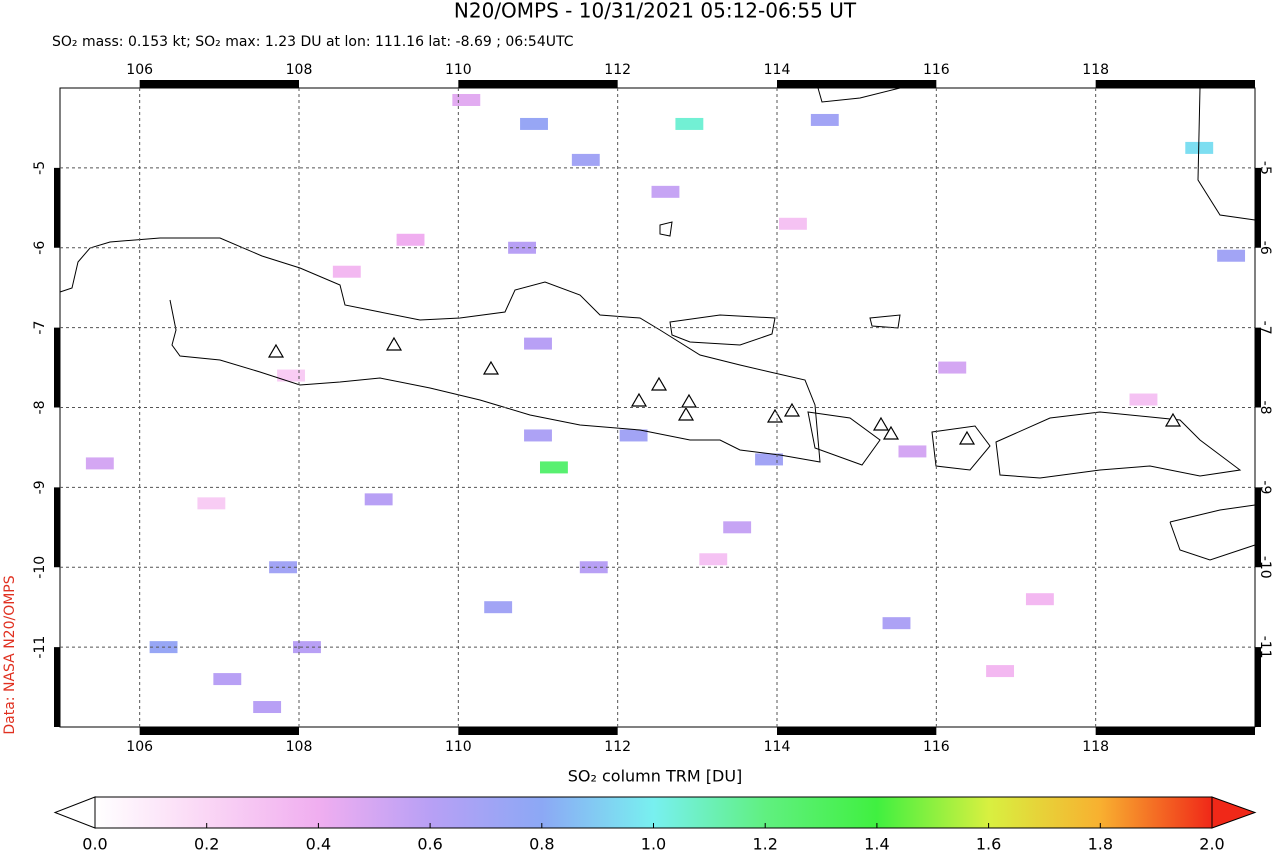  Describe the element at coordinates (653, 812) in the screenshot. I see `colorbar` at that location.